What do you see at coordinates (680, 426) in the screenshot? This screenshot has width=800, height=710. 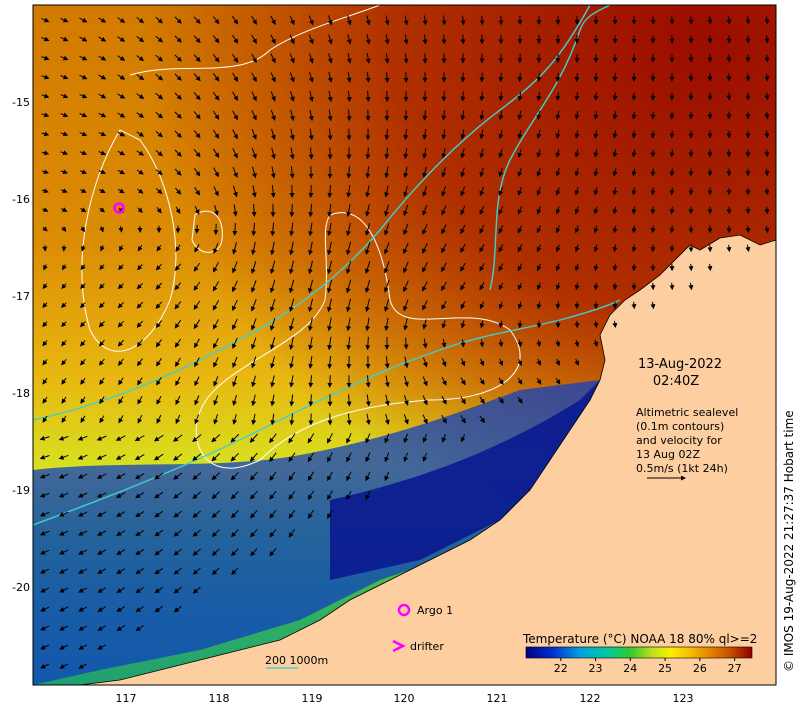 I see `annotation-line-2: (0.1m contours)` at bounding box center [680, 426].